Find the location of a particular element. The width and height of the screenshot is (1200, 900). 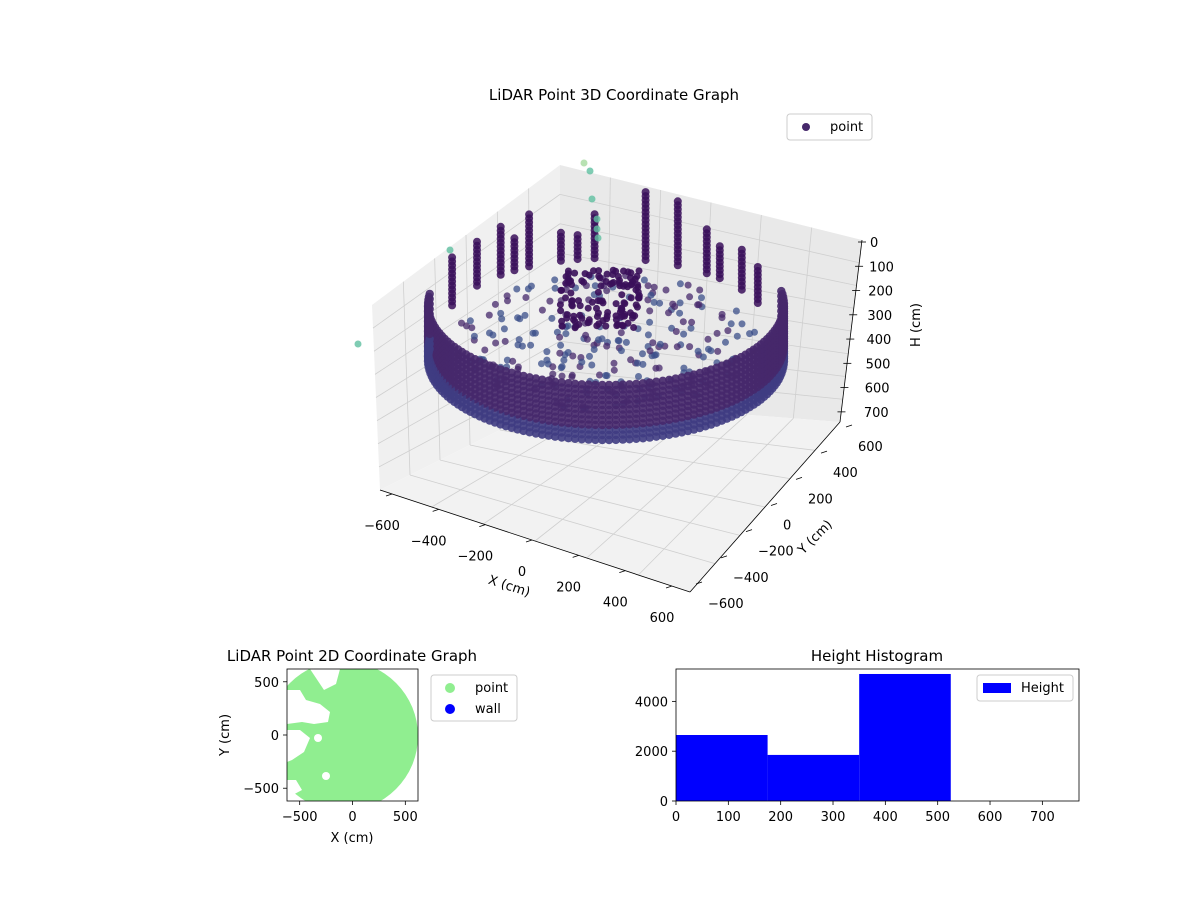

title-2d: LiDAR Point 2D Coordinate Graph is located at coordinates (352, 656).